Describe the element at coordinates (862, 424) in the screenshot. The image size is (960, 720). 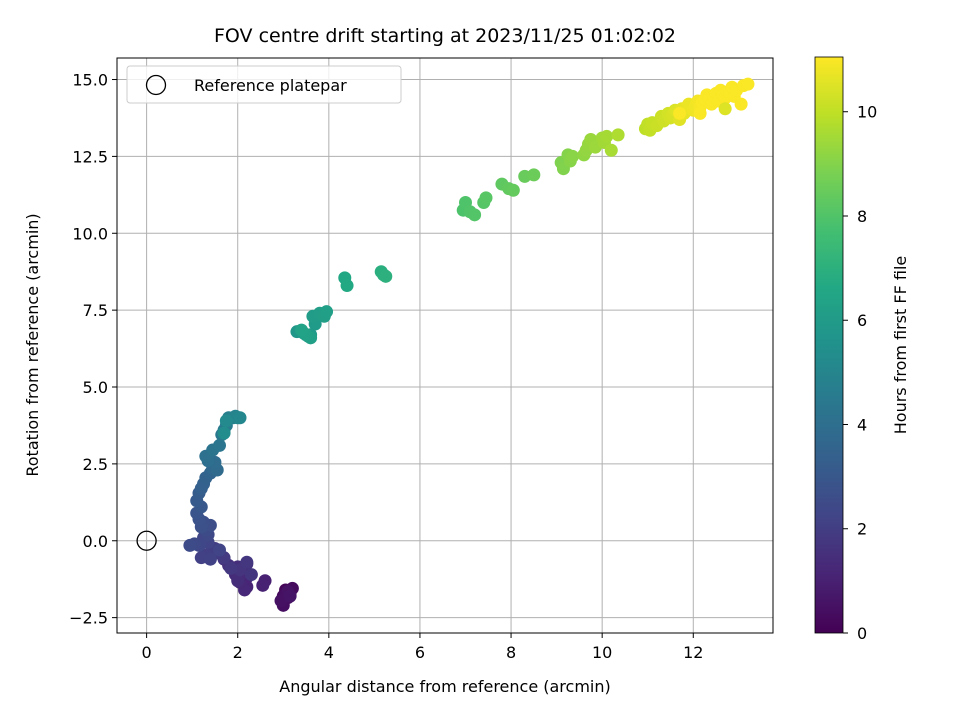
I see `colorbar-tick-label: 4` at that location.